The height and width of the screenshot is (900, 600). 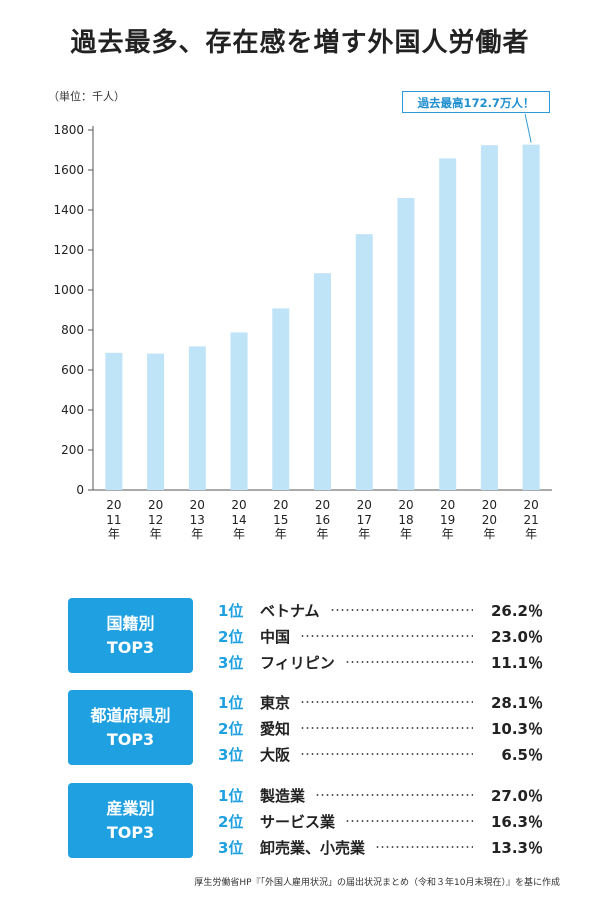 I want to click on x-tick-label: 2011年, so click(x=114, y=519).